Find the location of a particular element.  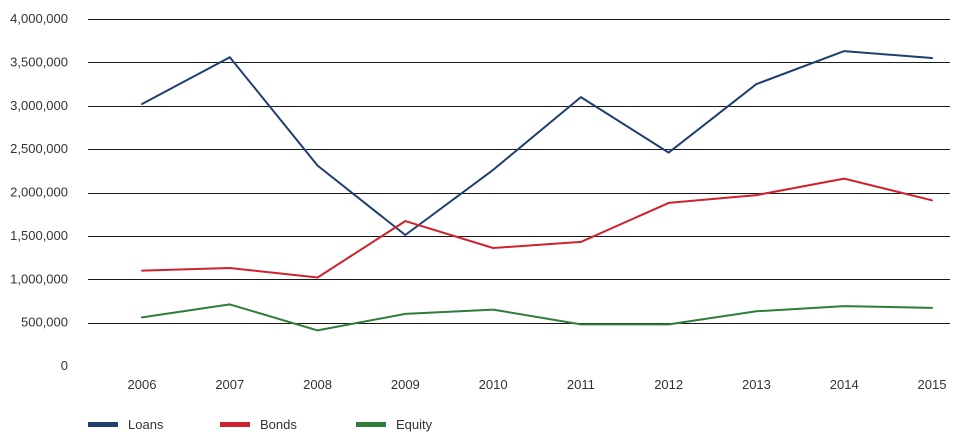

x-tick-label: 2015 is located at coordinates (932, 384).